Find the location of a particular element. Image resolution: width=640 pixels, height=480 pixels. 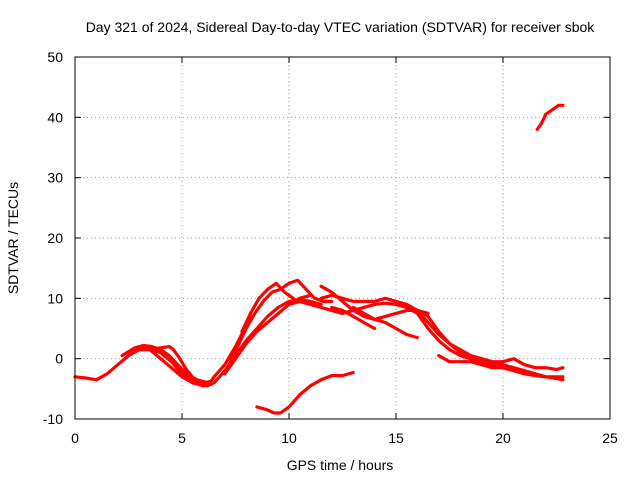

y-tick-label: 40 is located at coordinates (55, 117).